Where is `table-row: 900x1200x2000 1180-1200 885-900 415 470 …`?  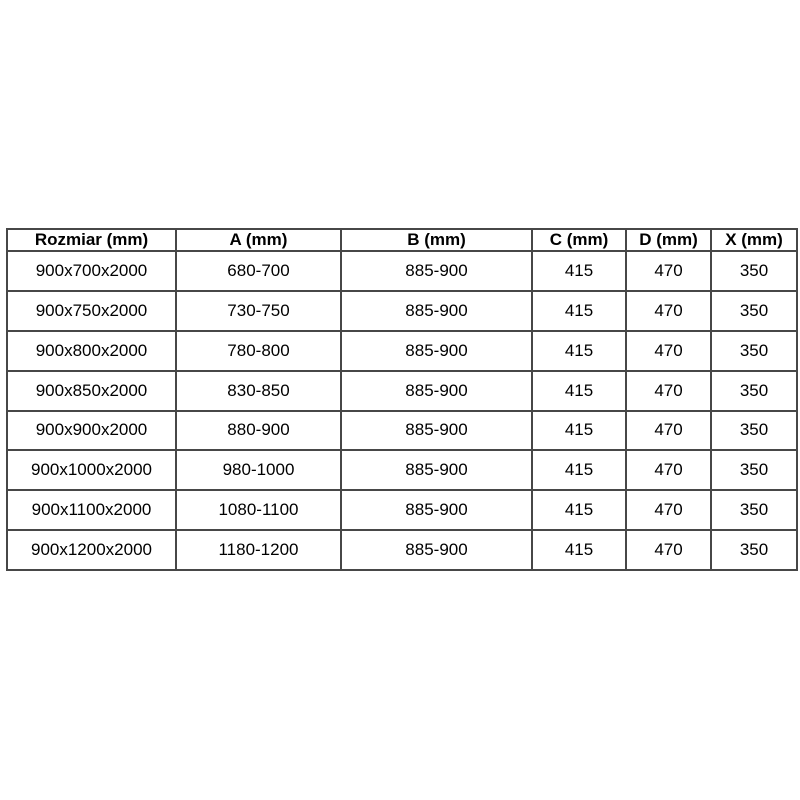 table-row: 900x1200x2000 1180-1200 885-900 415 470 … is located at coordinates (402, 550).